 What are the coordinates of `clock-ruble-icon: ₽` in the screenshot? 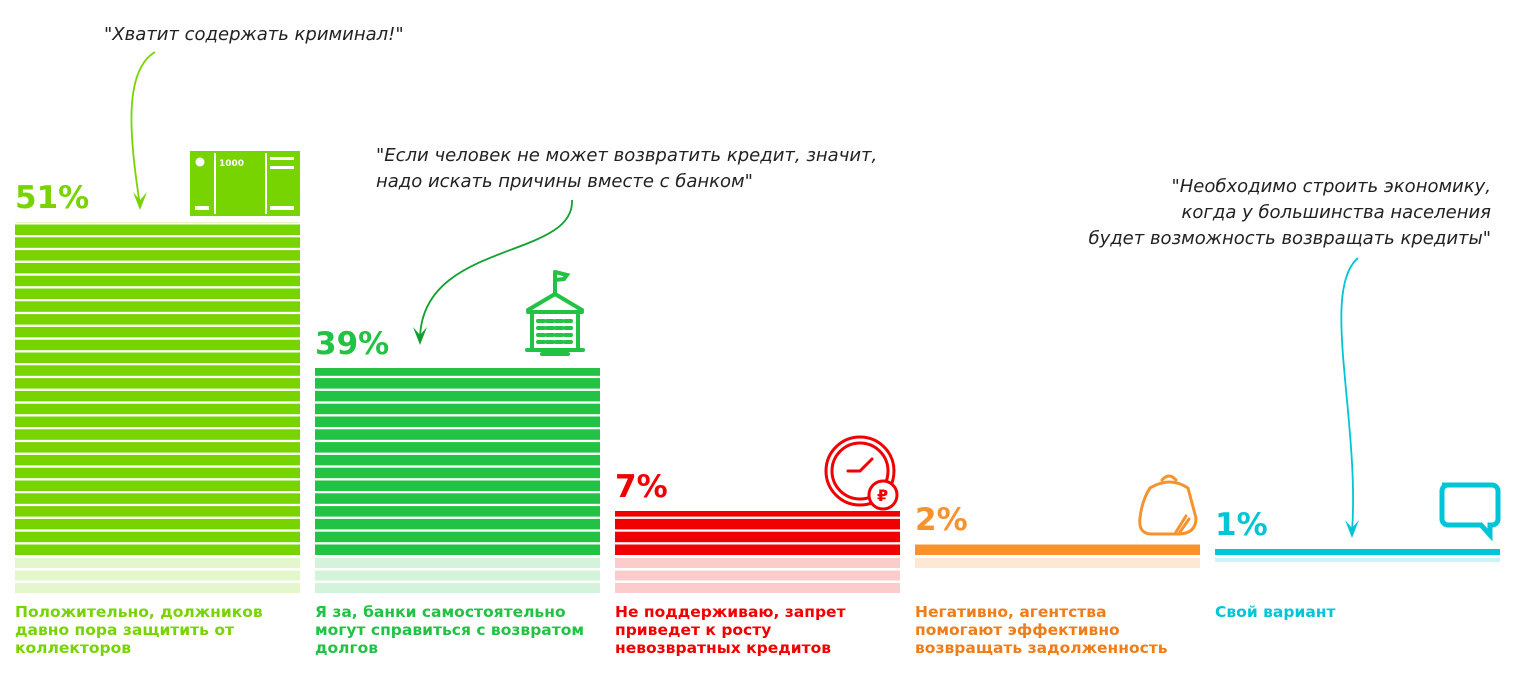 It's located at (861, 473).